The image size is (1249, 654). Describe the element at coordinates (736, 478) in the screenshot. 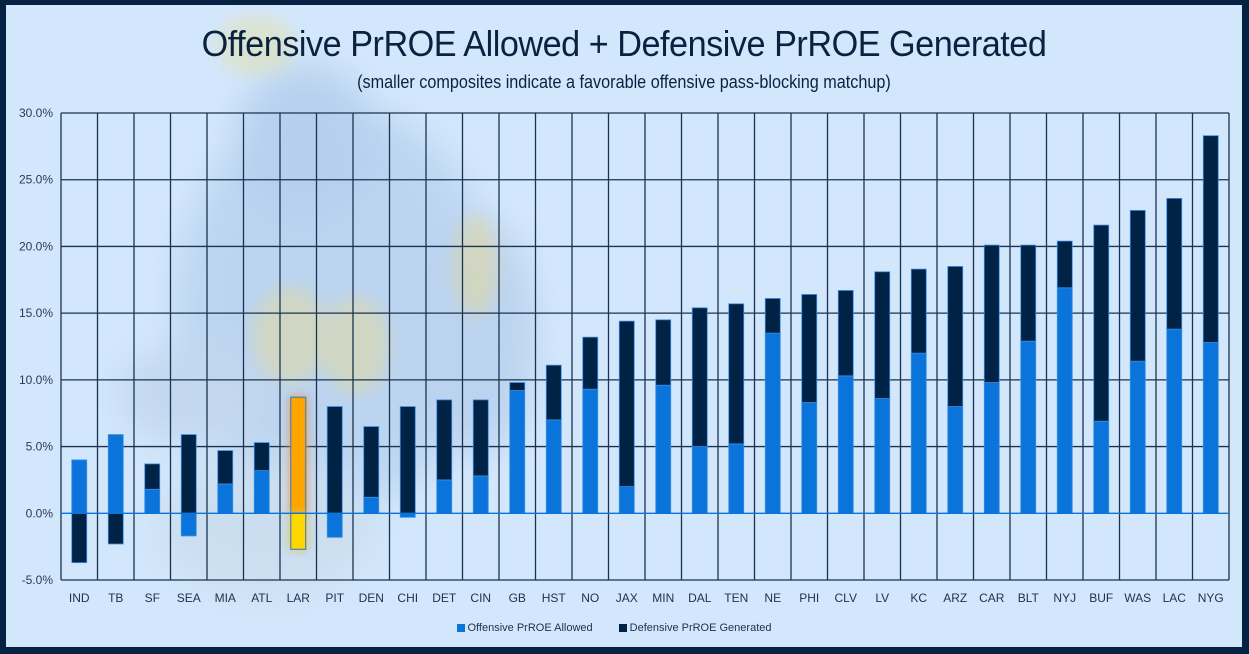

I see `bar-offensive-ten` at that location.